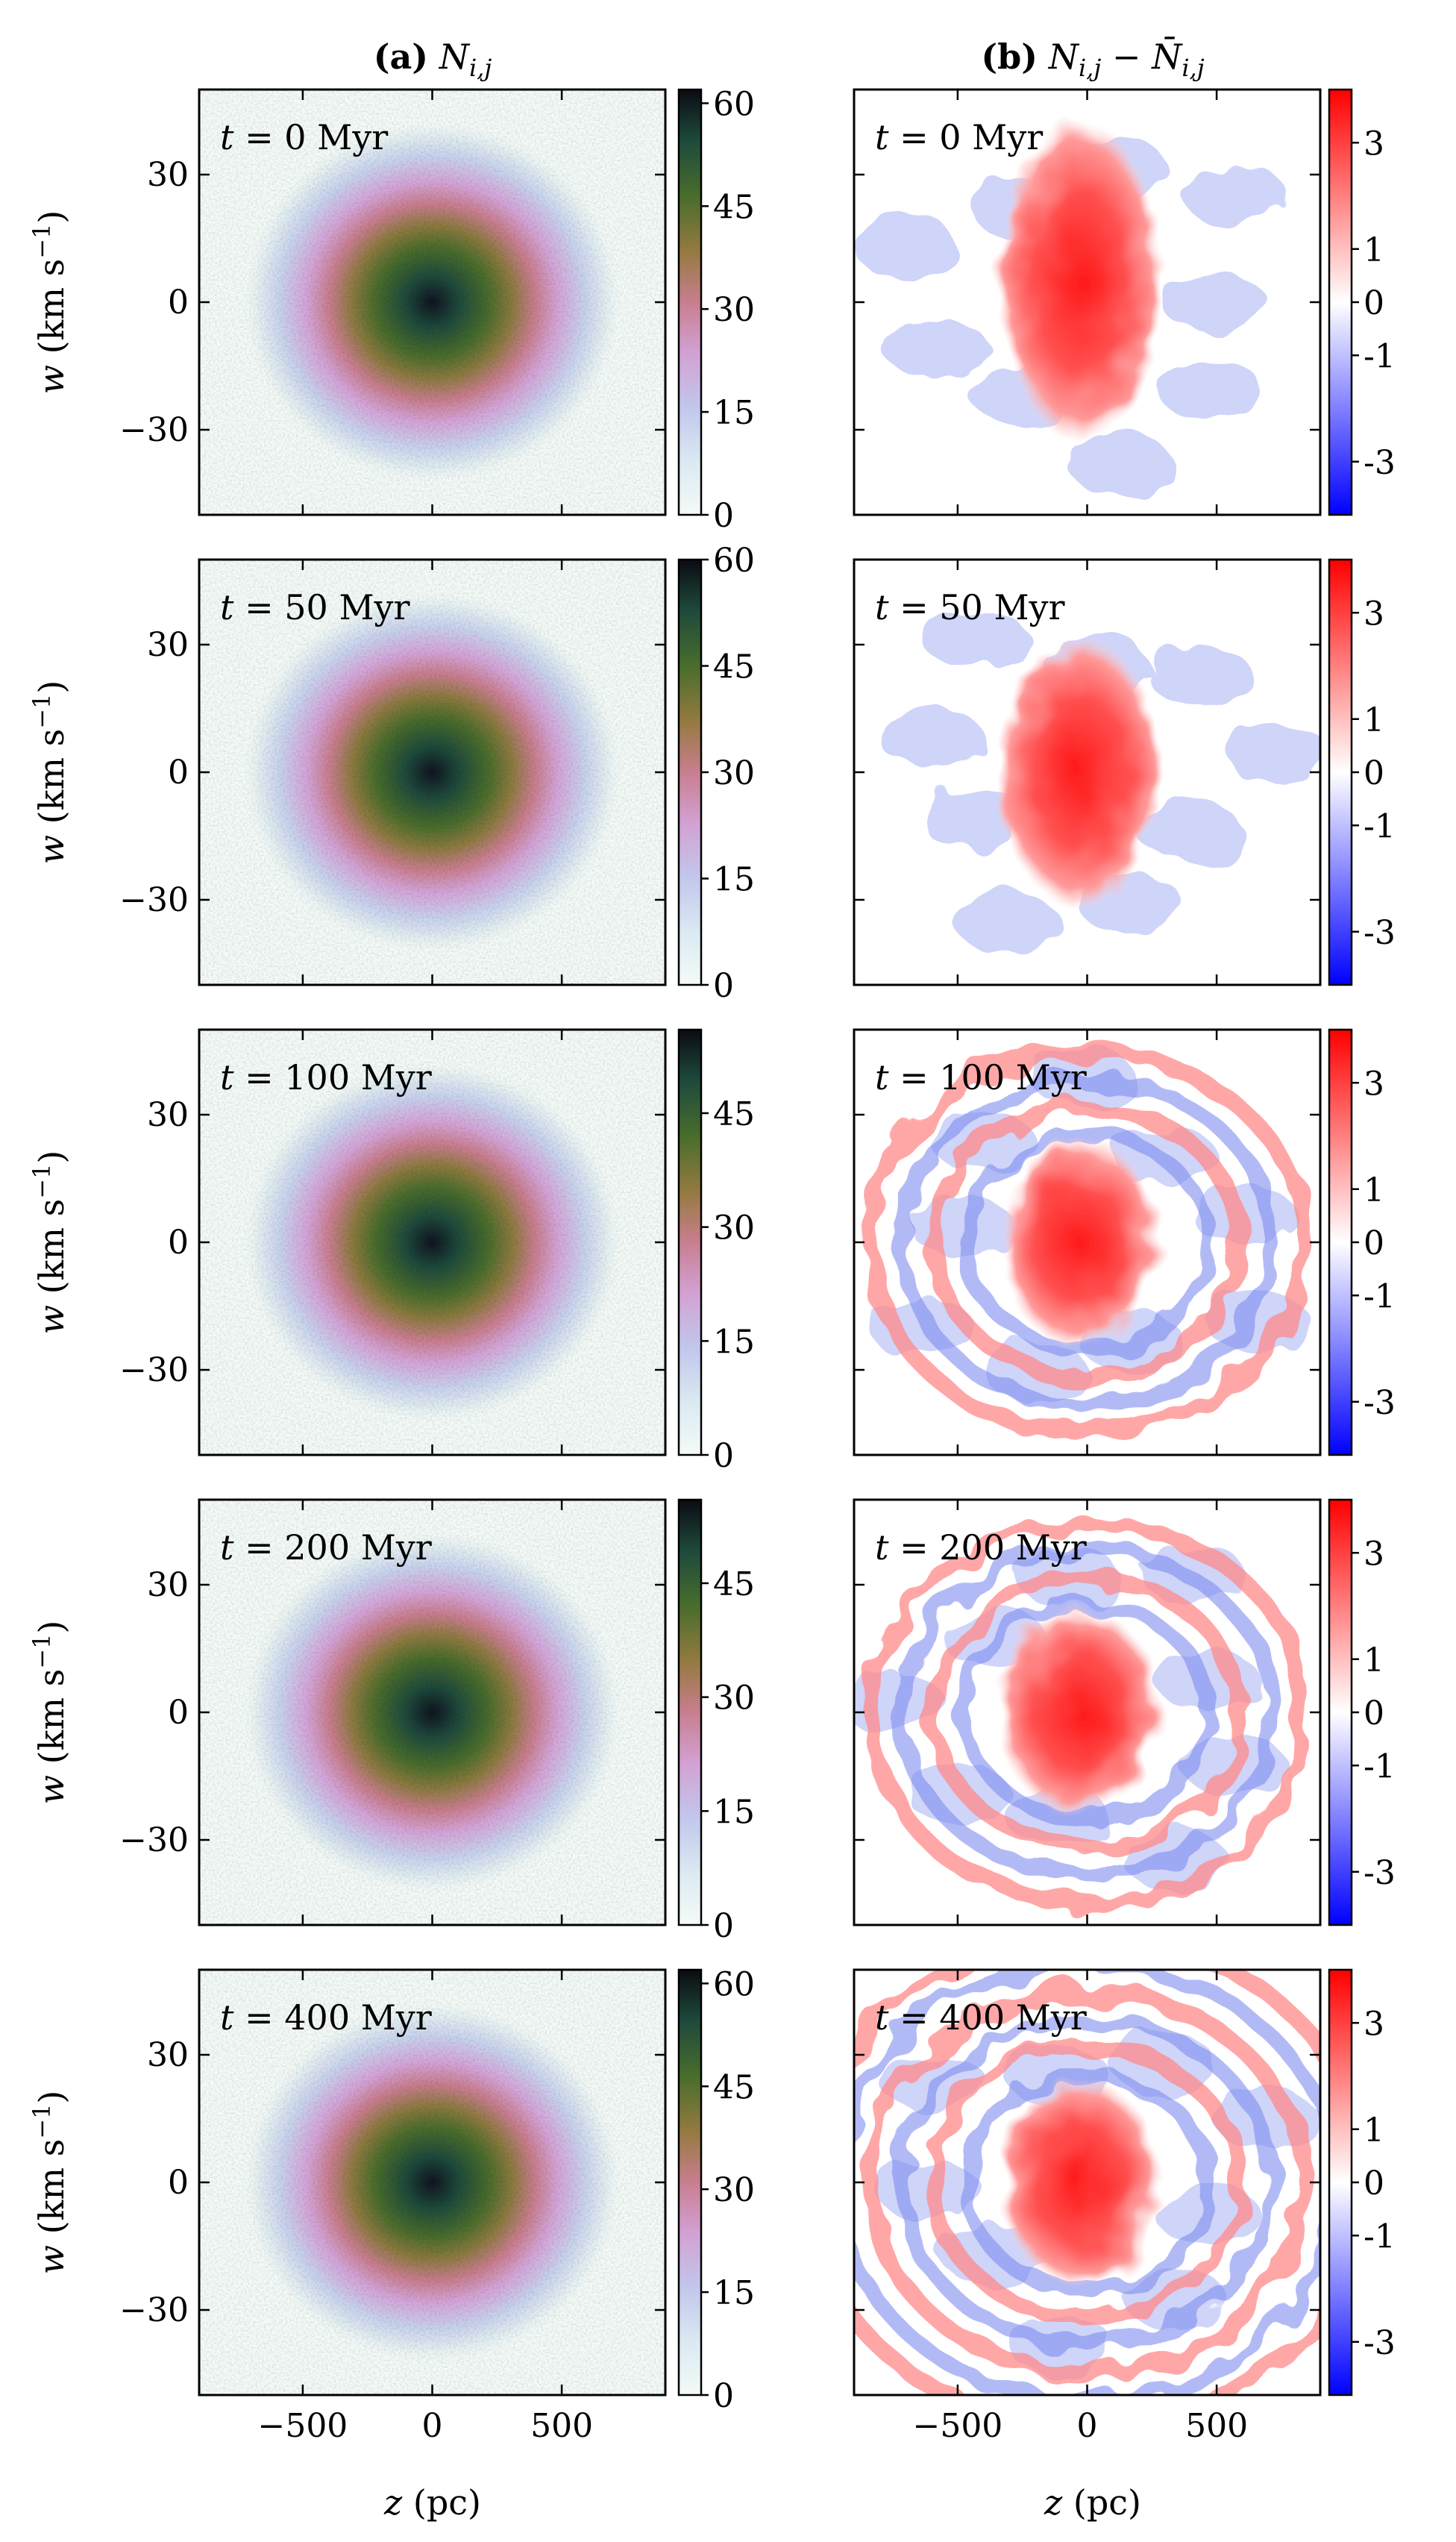 This screenshot has width=1456, height=2542. What do you see at coordinates (432, 2502) in the screenshot?
I see `x-axis-label-a: z (pc)` at bounding box center [432, 2502].